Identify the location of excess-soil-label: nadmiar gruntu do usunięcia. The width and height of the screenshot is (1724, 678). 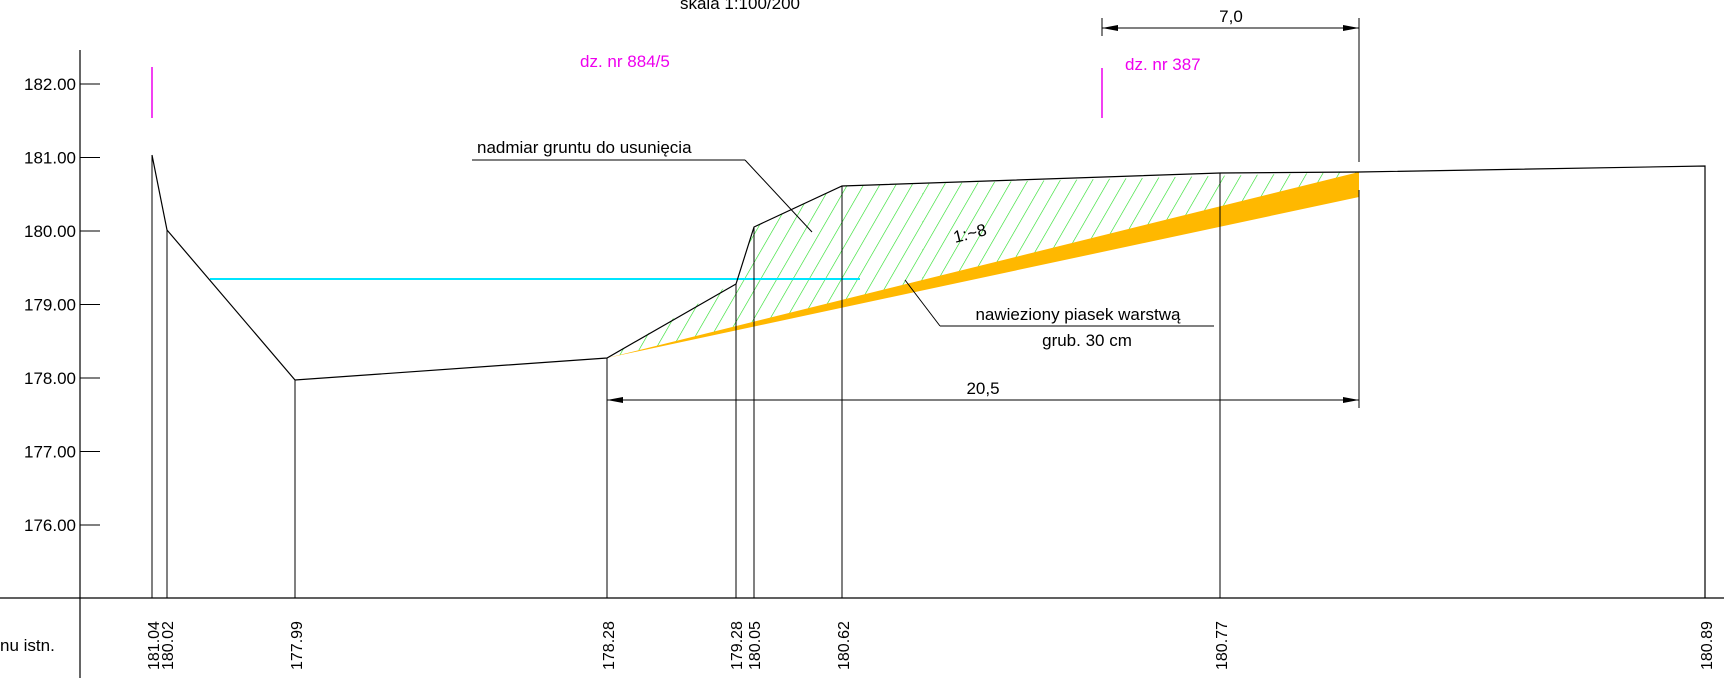
(584, 147).